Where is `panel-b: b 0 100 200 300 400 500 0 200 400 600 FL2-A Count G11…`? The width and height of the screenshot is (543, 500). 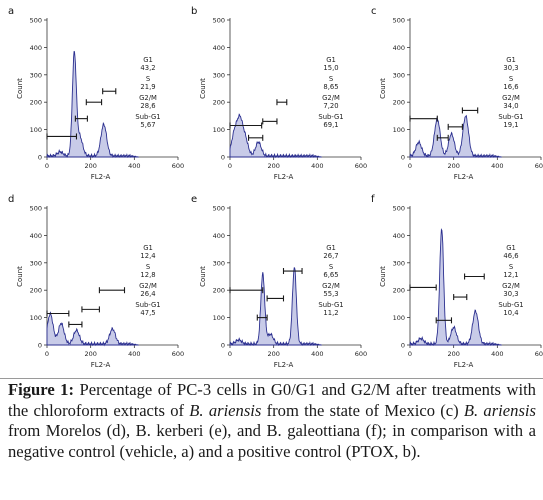 panel-b: b 0 100 200 300 400 500 0 200 400 600 FL2-A Count G11… is located at coordinates (279, 93).